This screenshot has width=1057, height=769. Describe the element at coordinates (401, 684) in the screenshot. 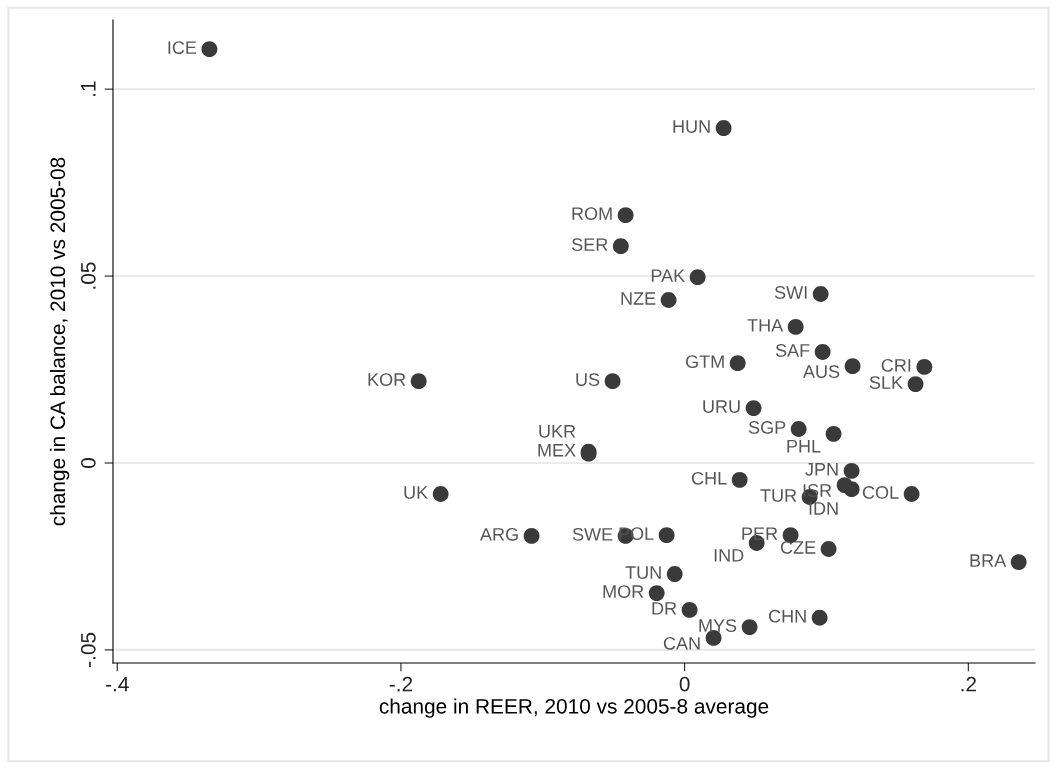

I see `x-tick-label: -.2` at that location.